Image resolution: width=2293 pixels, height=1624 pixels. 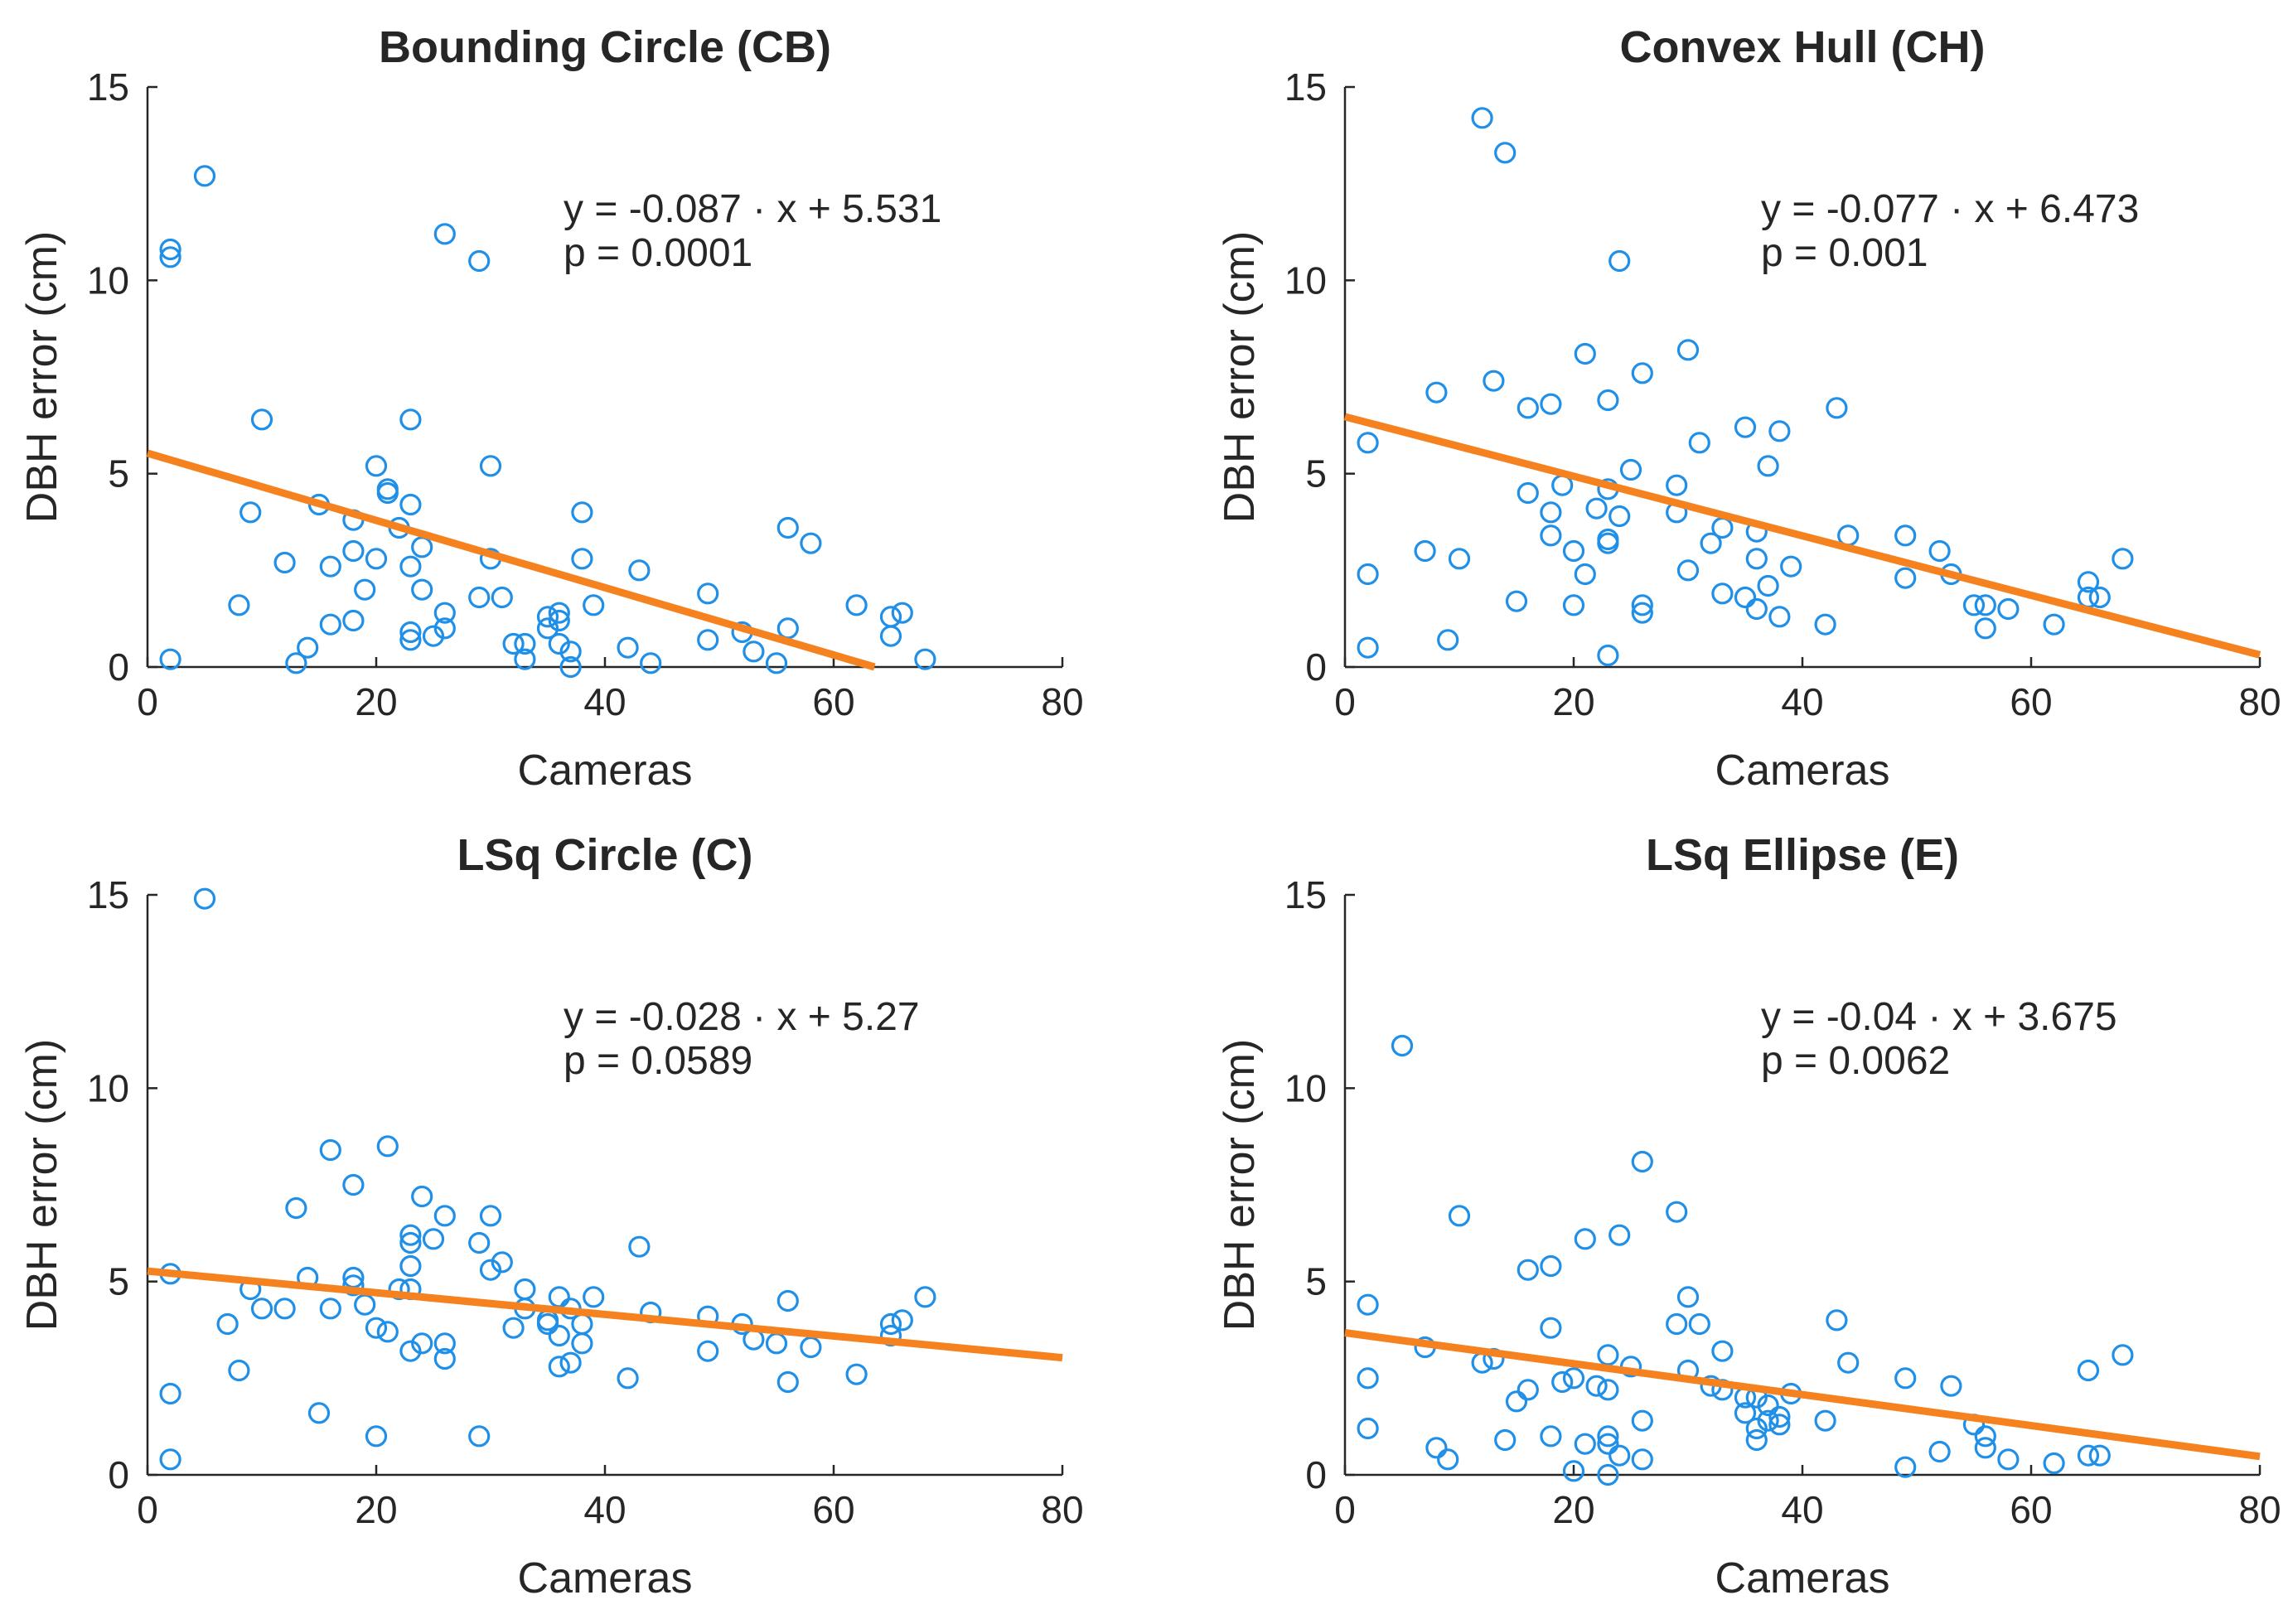 What do you see at coordinates (118, 1474) in the screenshot?
I see `y-tick-label: 0` at bounding box center [118, 1474].